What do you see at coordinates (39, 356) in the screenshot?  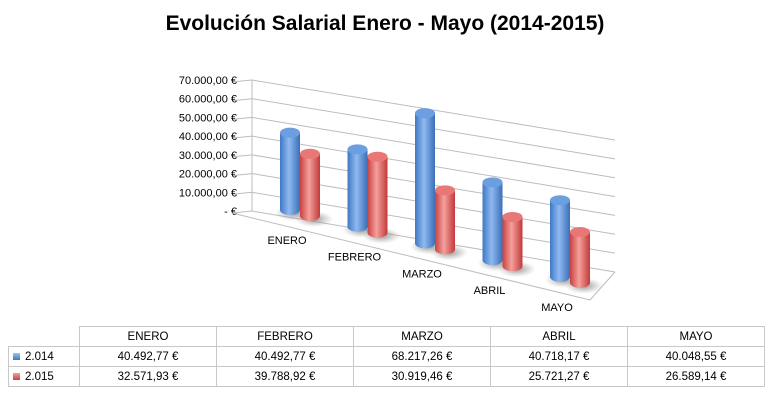 I see `legend-label: 2.014` at bounding box center [39, 356].